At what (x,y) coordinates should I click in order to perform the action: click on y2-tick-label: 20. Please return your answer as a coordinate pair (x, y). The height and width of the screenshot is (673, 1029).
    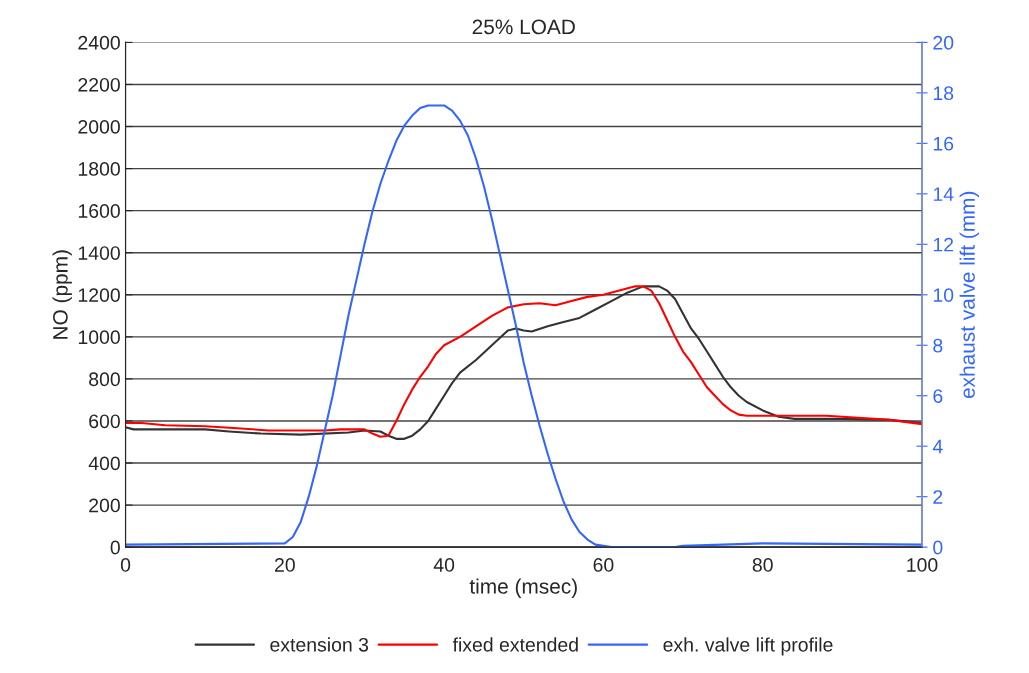
    Looking at the image, I should click on (943, 42).